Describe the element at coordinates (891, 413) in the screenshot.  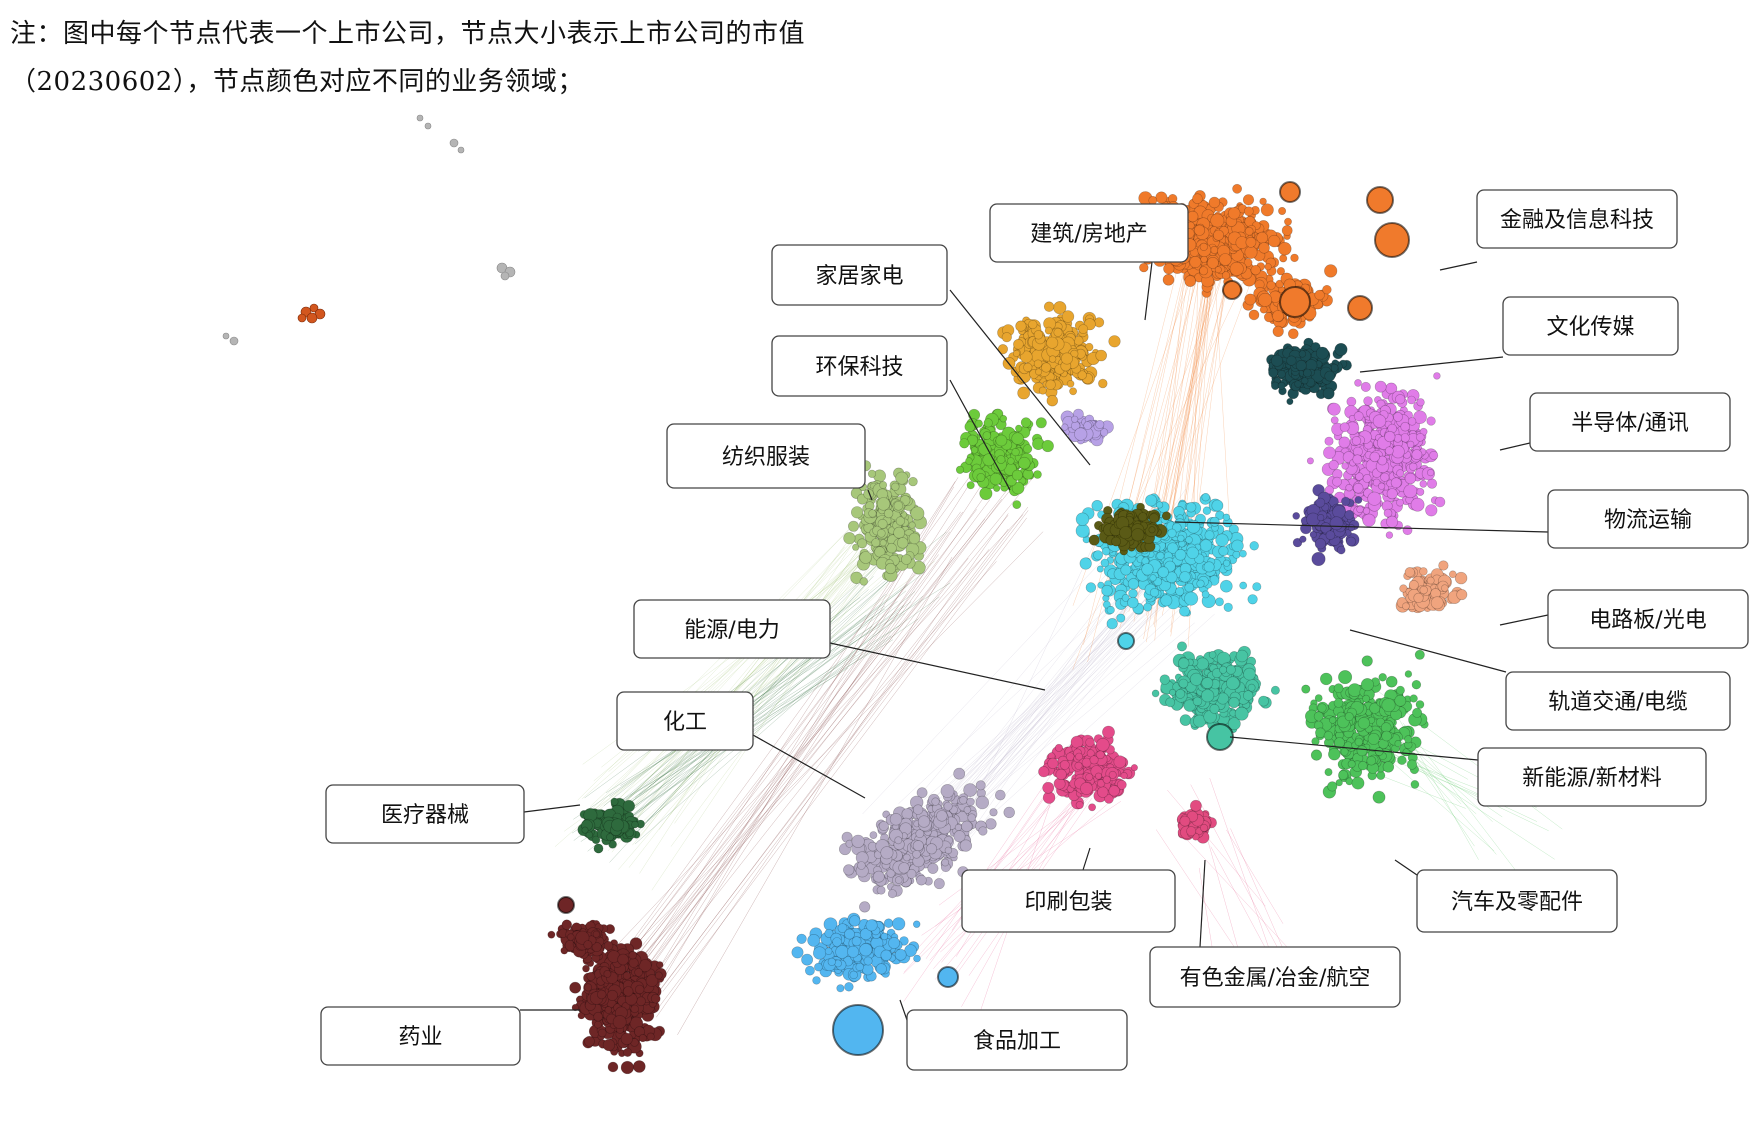
I see `cluster-label: 环保科技` at that location.